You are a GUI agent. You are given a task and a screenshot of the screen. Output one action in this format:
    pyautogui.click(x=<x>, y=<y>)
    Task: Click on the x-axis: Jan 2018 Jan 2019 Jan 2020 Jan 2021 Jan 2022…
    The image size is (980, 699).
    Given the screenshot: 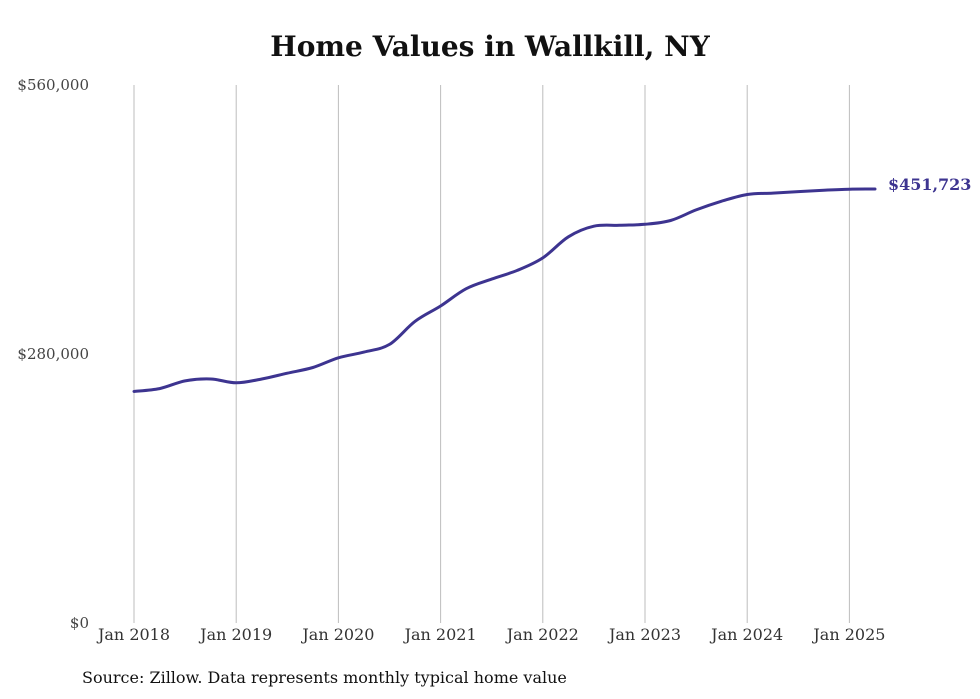 What is the action you would take?
    pyautogui.click(x=490, y=634)
    